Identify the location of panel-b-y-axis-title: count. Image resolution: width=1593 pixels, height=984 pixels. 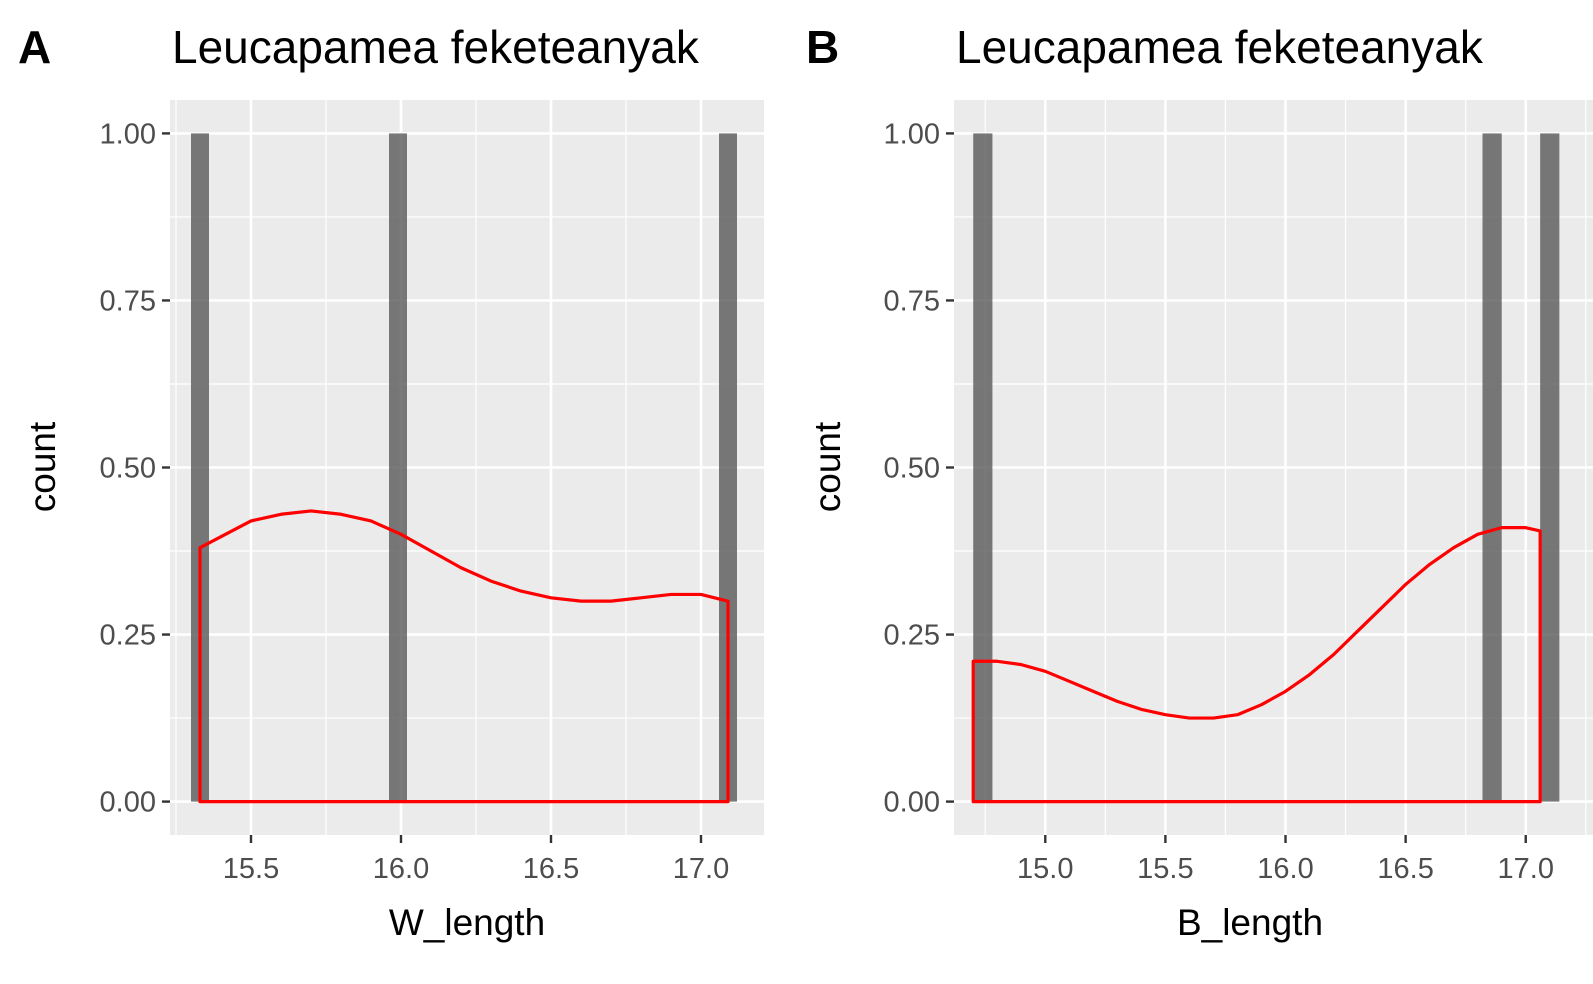
(827, 466).